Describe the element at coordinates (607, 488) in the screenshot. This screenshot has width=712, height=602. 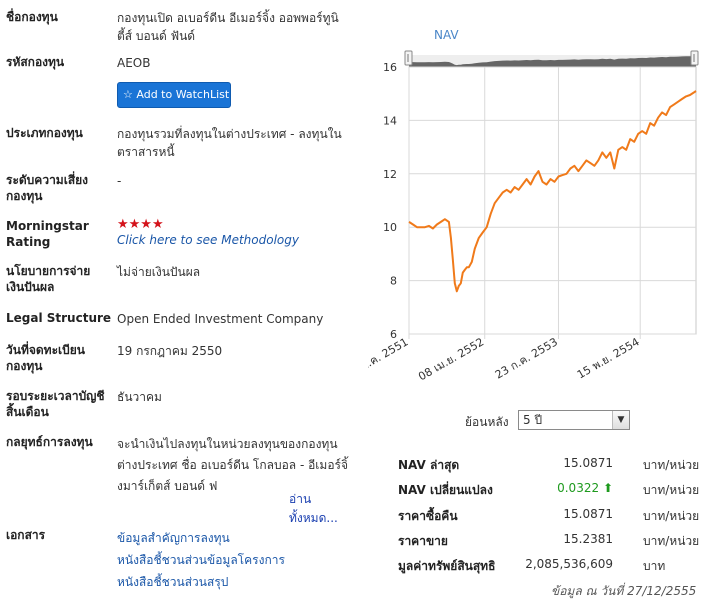
I see `arrow-up-icon: ⬆` at that location.